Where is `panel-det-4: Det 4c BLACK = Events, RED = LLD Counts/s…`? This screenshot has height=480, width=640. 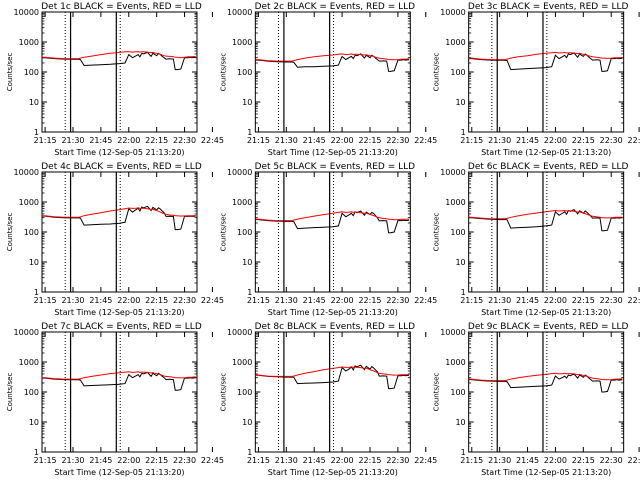
panel-det-4: Det 4c BLACK = Events, RED = LLD Counts/s… is located at coordinates (115, 239).